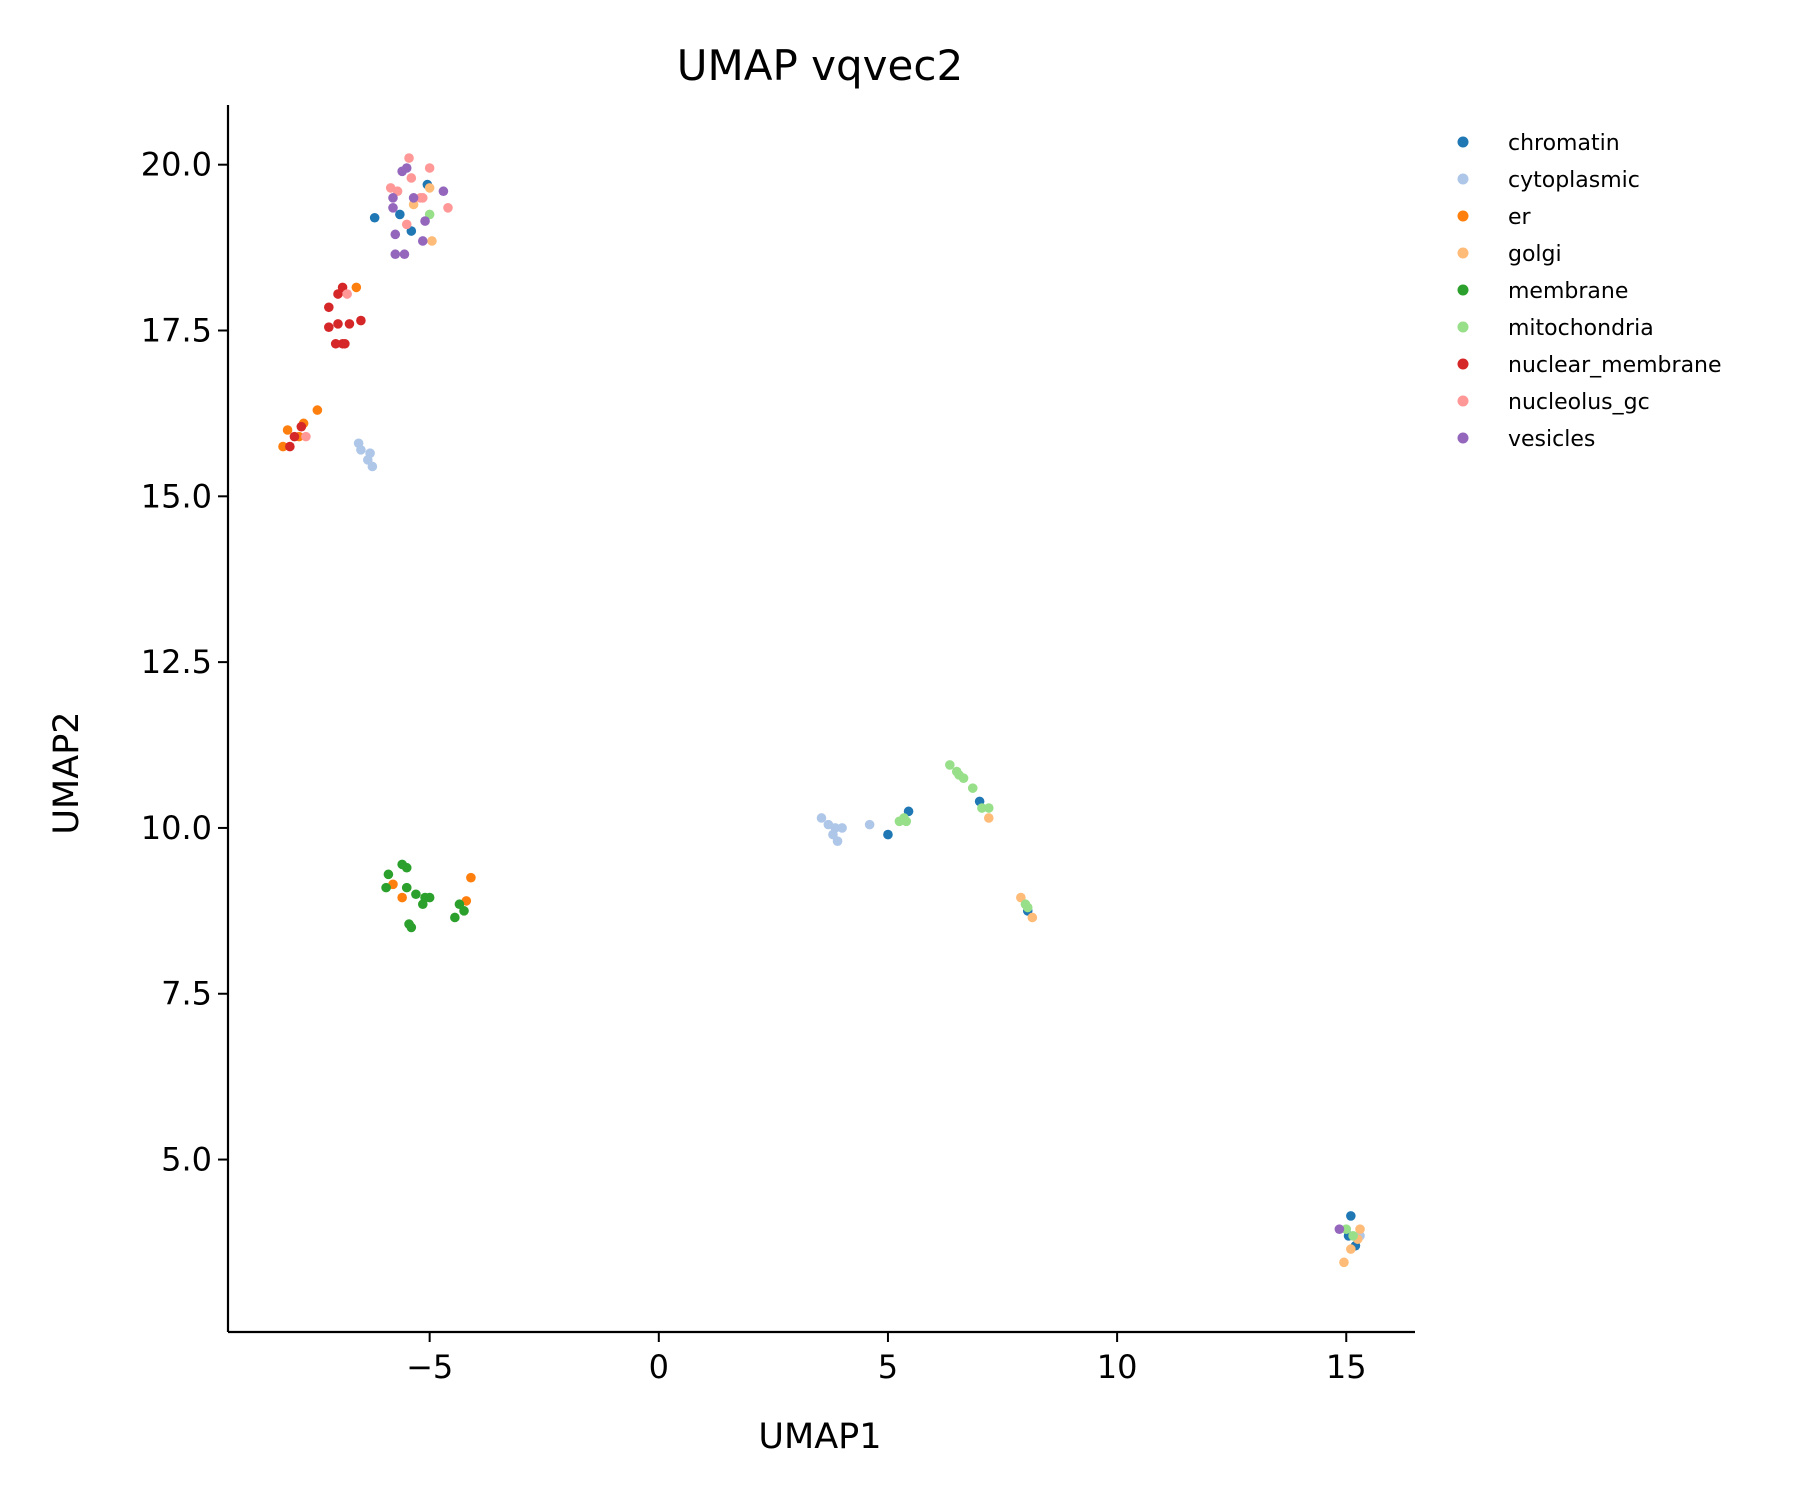  I want to click on series-nuclear_membrane, so click(325, 367).